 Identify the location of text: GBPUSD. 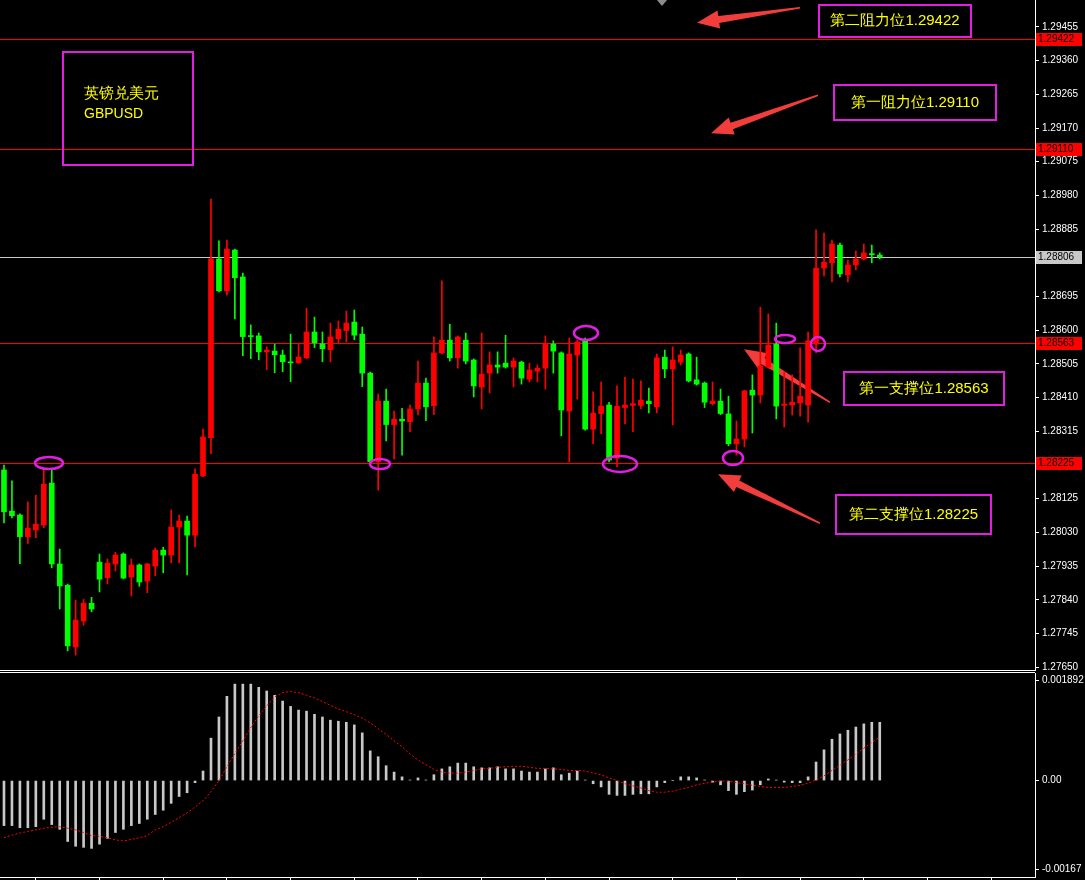
(114, 113).